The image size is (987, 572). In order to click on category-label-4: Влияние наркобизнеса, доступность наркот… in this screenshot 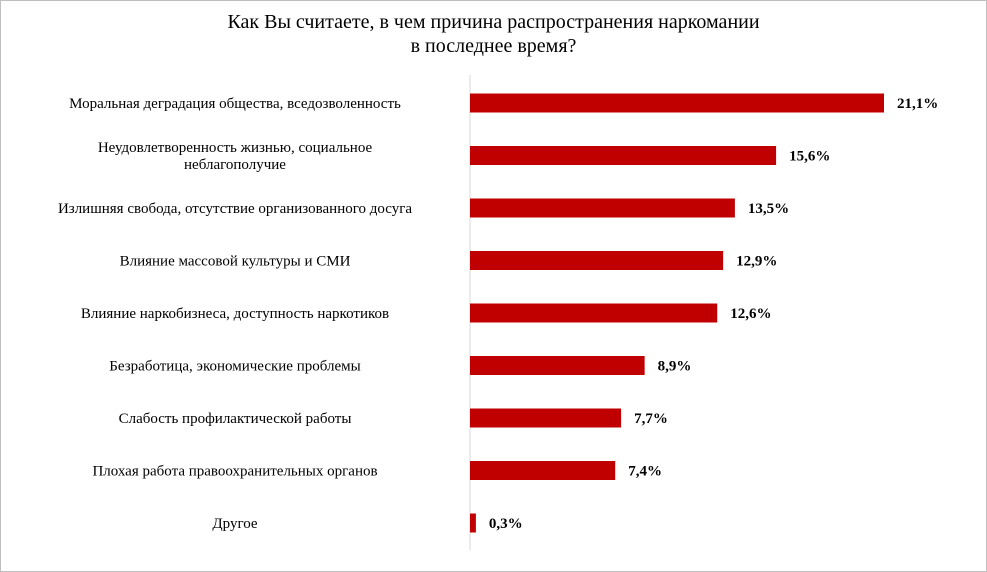, I will do `click(235, 314)`.